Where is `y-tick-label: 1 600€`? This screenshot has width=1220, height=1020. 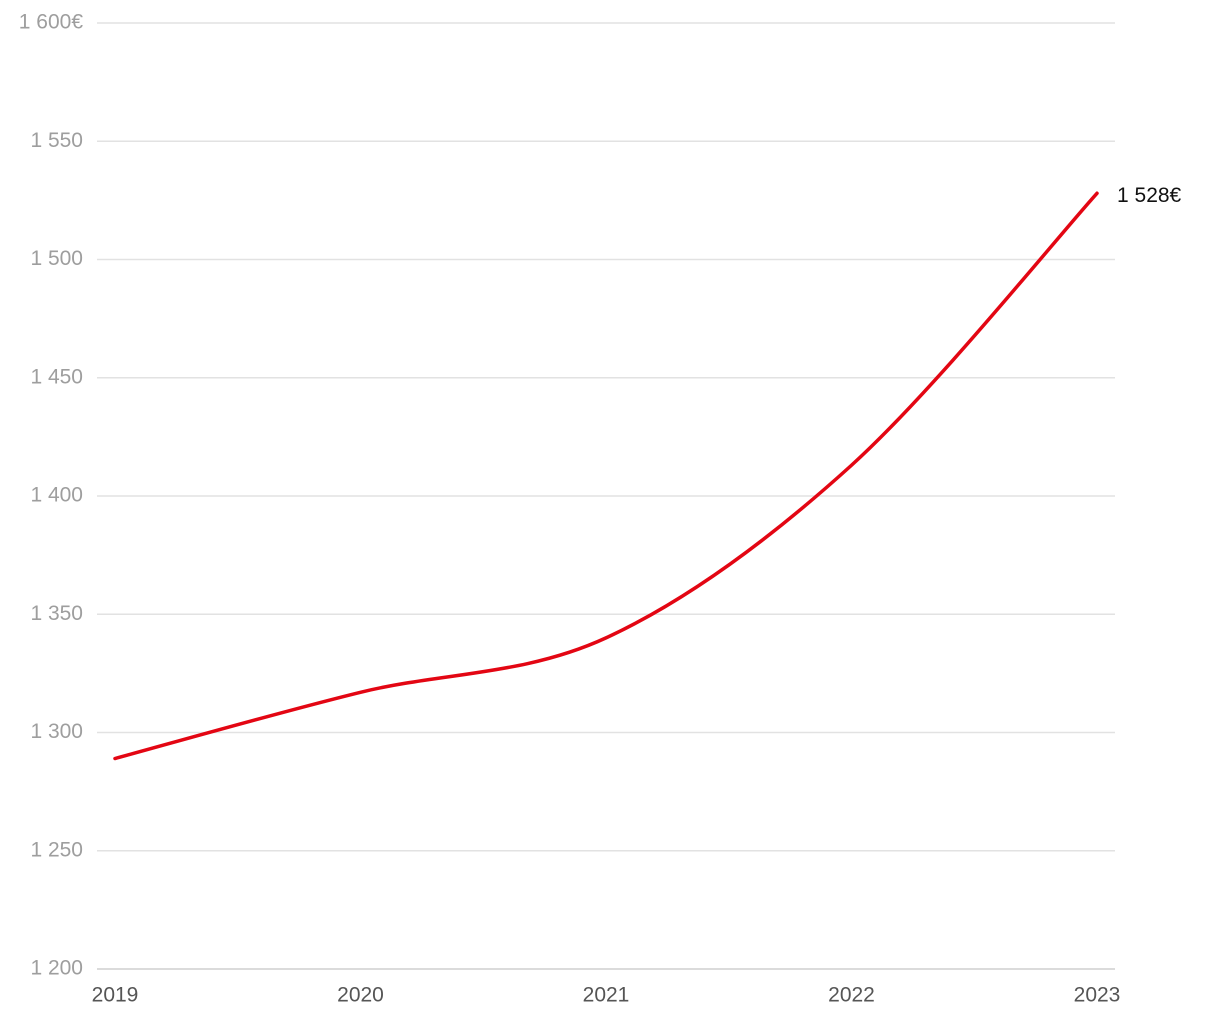
y-tick-label: 1 600€ is located at coordinates (51, 22).